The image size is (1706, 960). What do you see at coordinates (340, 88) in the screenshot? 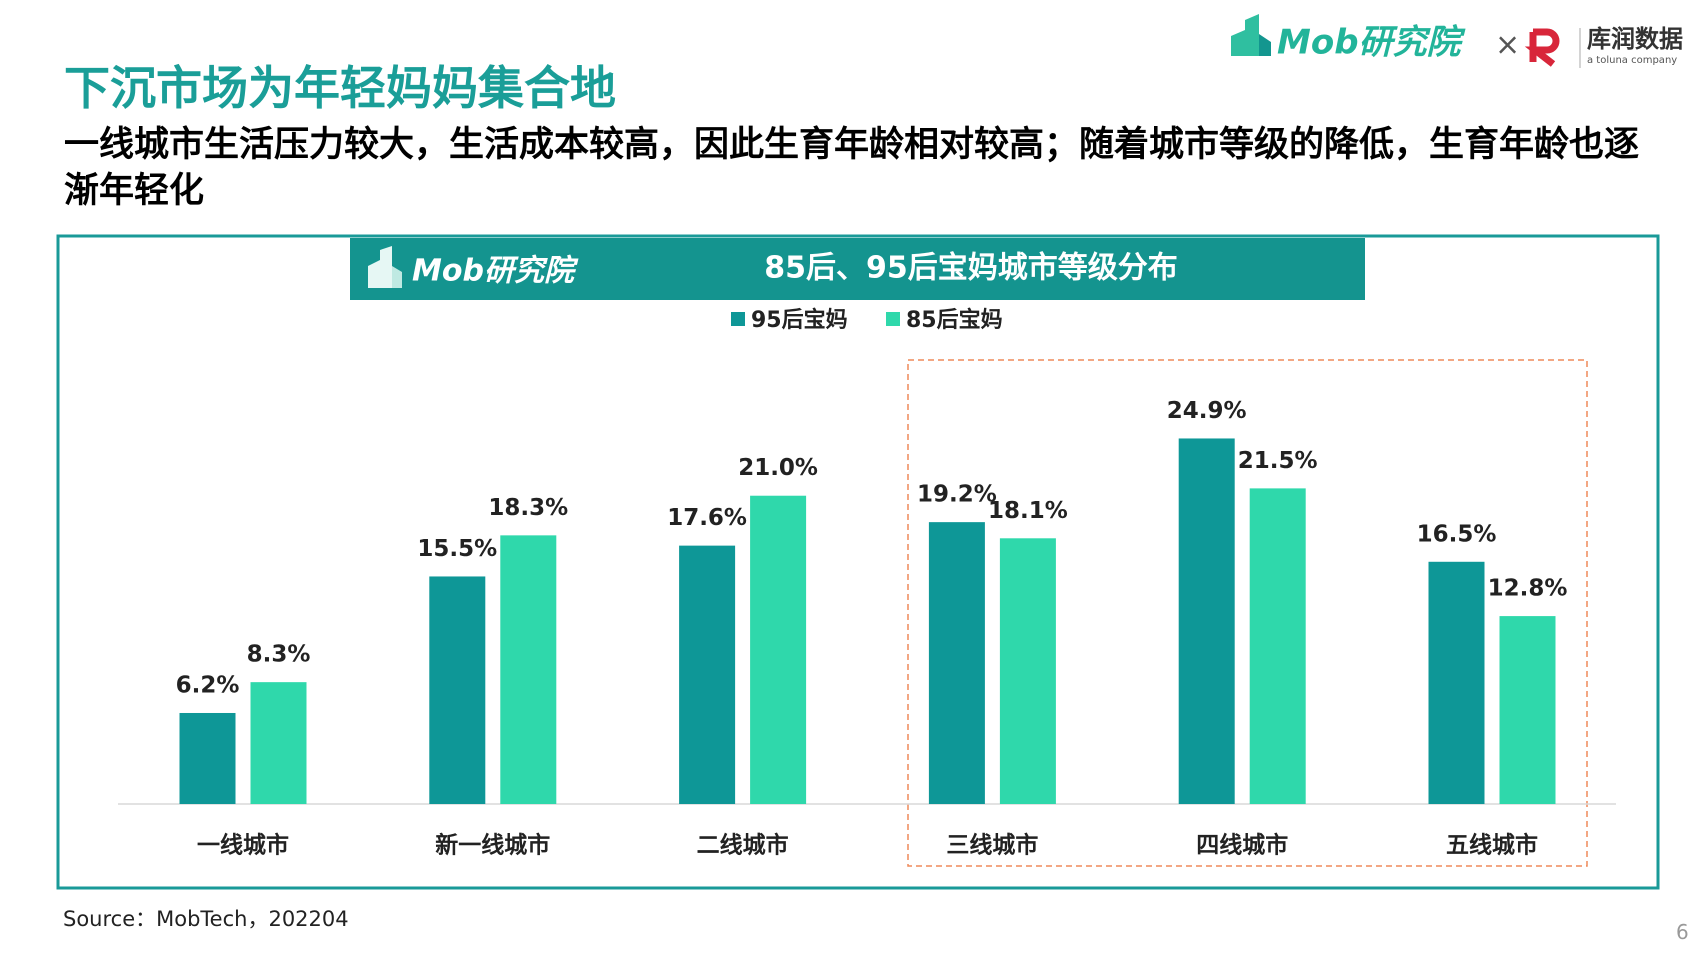
I see `slide-title: 下沉市场为年轻妈妈集合地` at bounding box center [340, 88].